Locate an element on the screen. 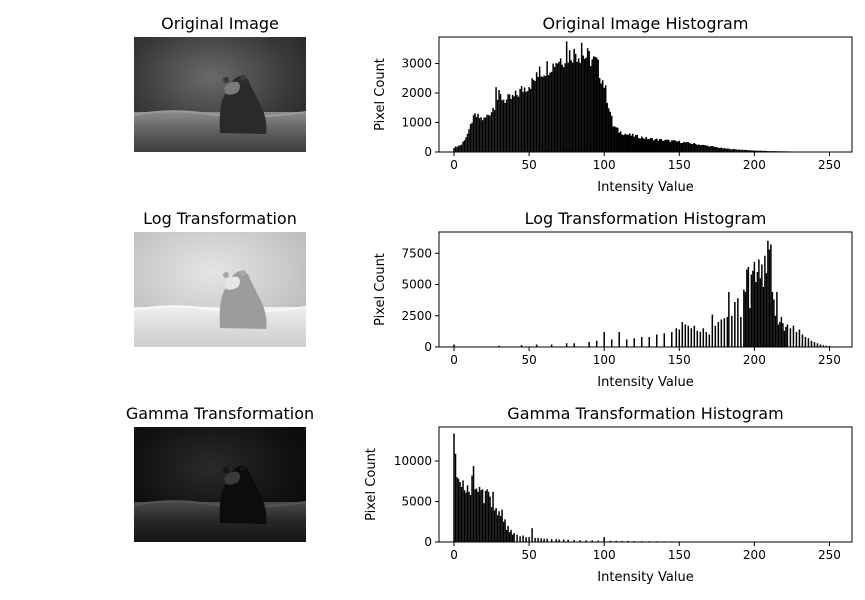 This screenshot has width=865, height=600. x-tick-label: 150 is located at coordinates (679, 165).